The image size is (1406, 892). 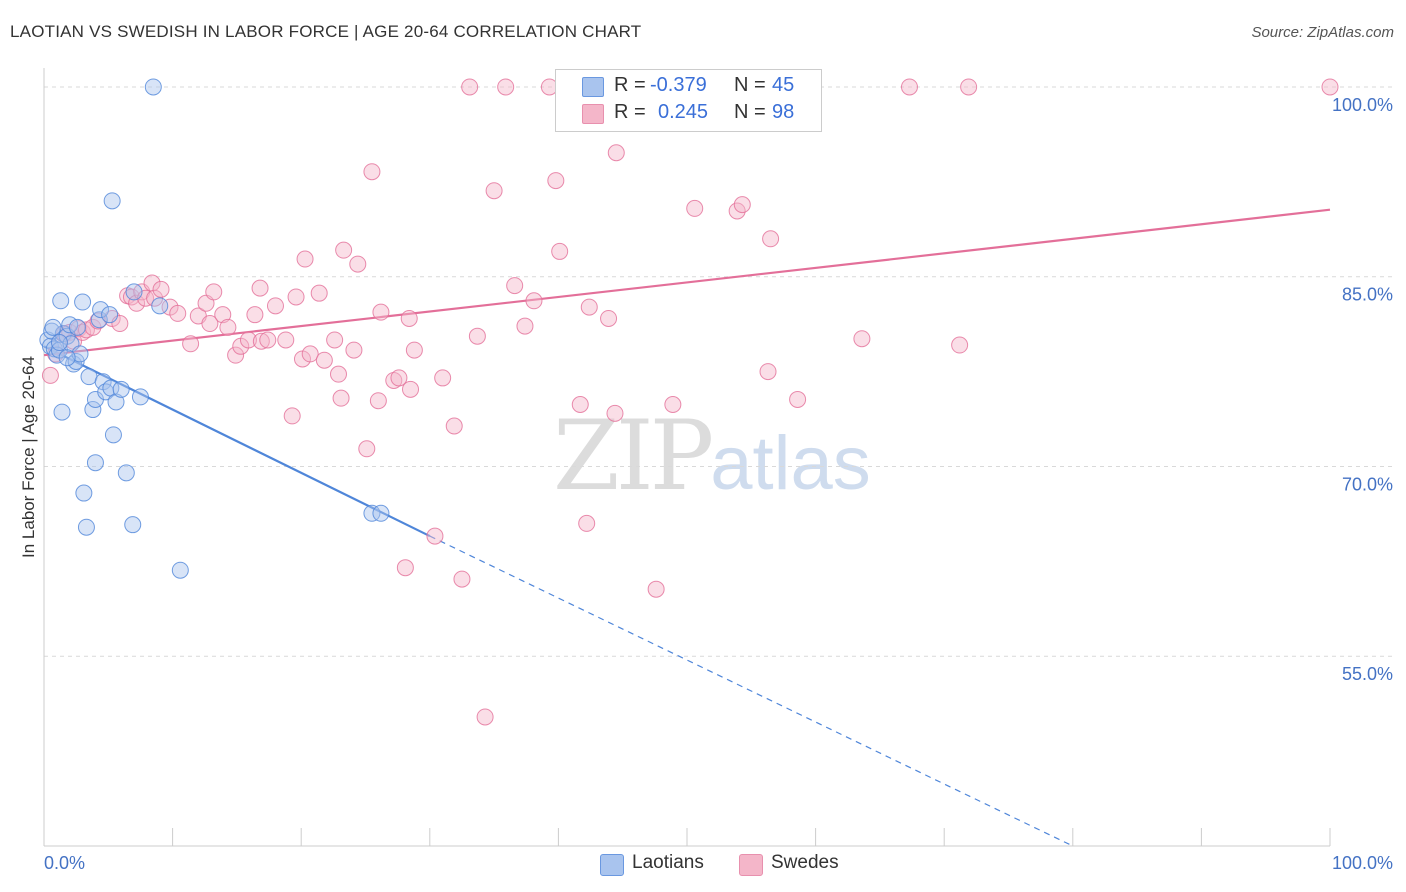 What do you see at coordinates (783, 85) in the screenshot?
I see `legend-n-value: 45` at bounding box center [783, 85].